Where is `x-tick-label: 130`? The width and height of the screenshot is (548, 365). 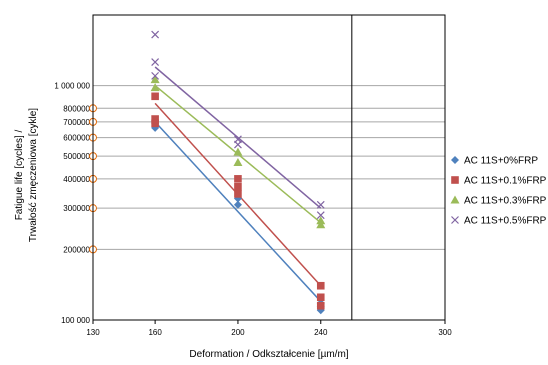 x-tick-label: 130 is located at coordinates (93, 332).